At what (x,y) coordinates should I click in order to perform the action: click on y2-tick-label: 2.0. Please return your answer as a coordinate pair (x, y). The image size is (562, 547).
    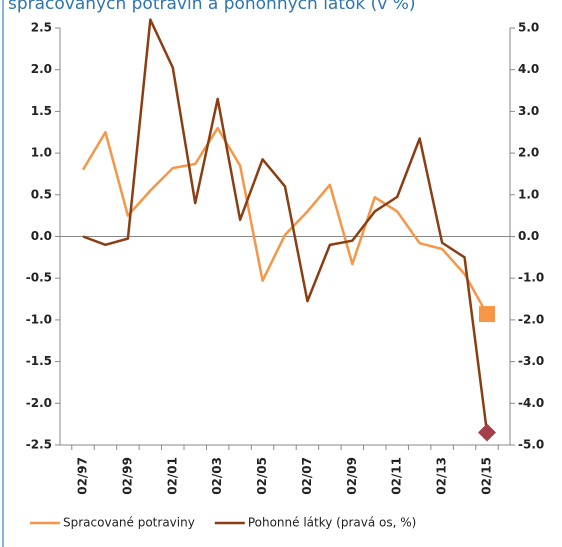
    Looking at the image, I should click on (528, 153).